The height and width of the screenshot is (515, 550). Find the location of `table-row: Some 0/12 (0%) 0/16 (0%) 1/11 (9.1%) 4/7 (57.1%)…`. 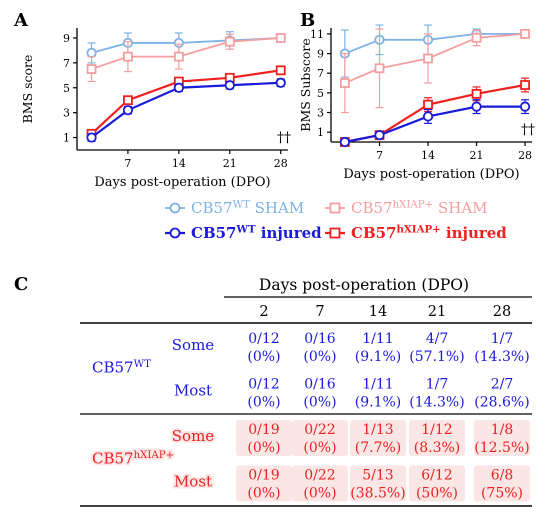

table-row: Some 0/12 (0%) 0/16 (0%) 1/11 (9.1%) 4/7 (57.1%)… is located at coordinates (351, 348).